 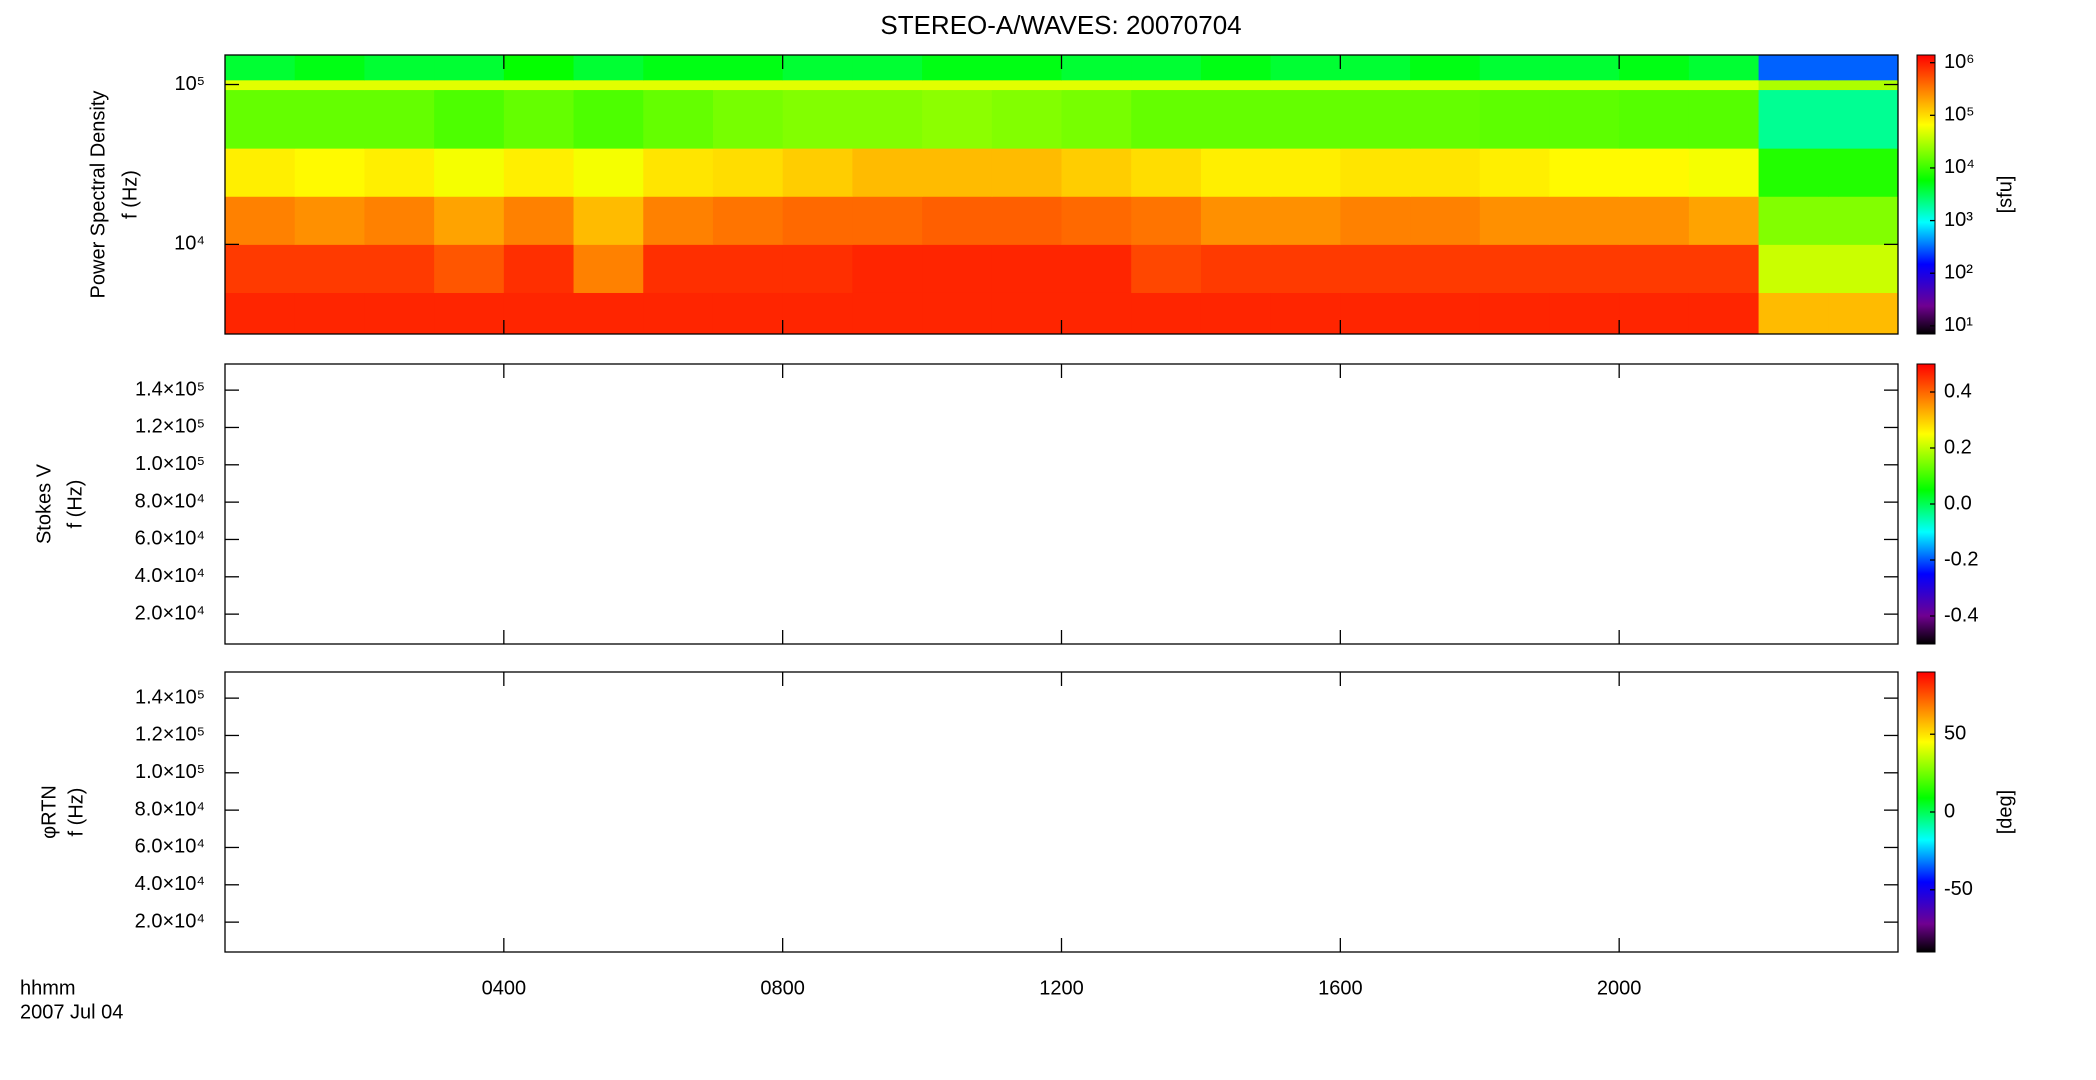 What do you see at coordinates (170, 772) in the screenshot?
I see `y-tick-label: 1.0×10⁵` at bounding box center [170, 772].